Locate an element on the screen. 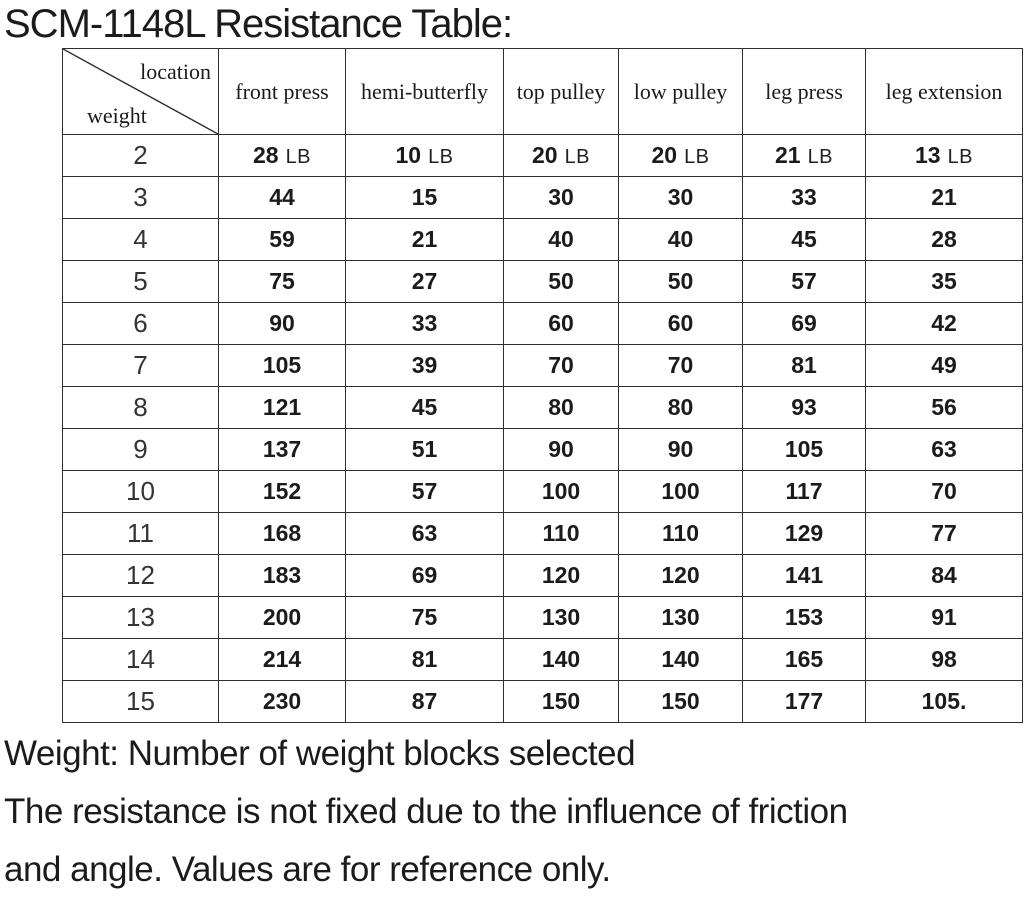 This screenshot has height=898, width=1024. weight-cell: 14 is located at coordinates (140, 659).